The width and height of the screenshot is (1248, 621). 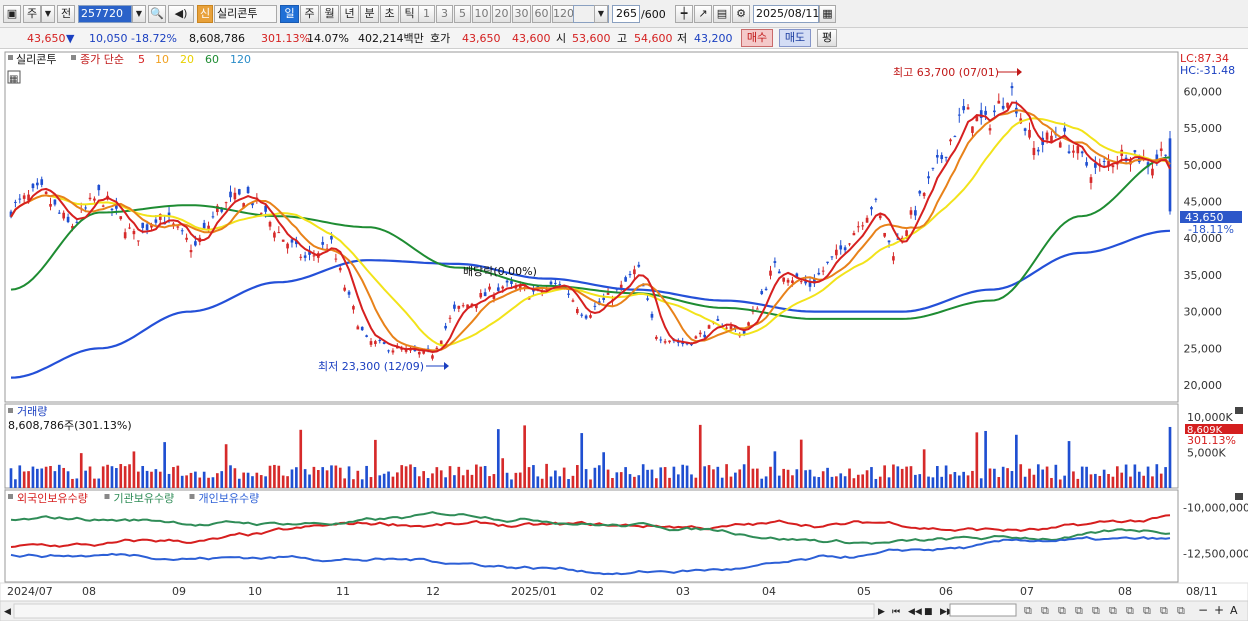 What do you see at coordinates (591, 38) in the screenshot?
I see `open-price: 53,600` at bounding box center [591, 38].